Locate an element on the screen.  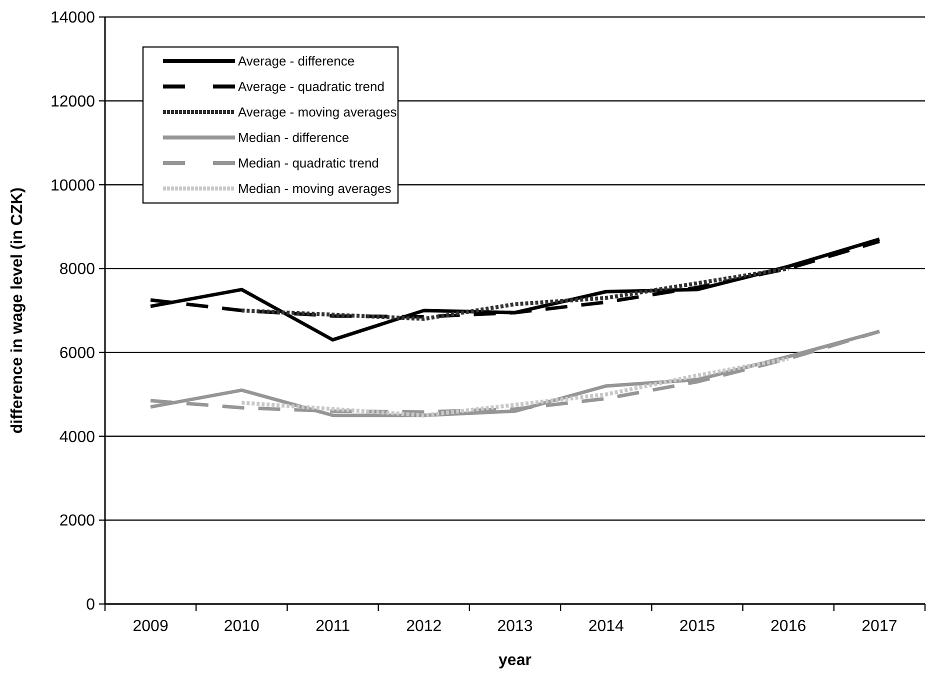
y-tick-label: 6000 is located at coordinates (77, 353).